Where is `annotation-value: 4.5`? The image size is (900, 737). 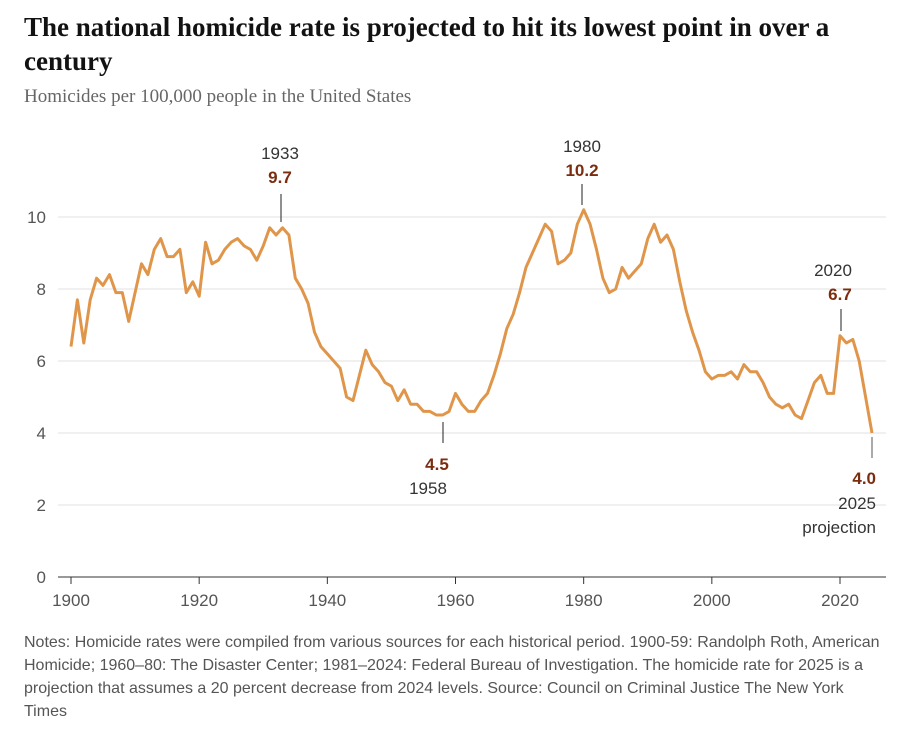 annotation-value: 4.5 is located at coordinates (437, 464).